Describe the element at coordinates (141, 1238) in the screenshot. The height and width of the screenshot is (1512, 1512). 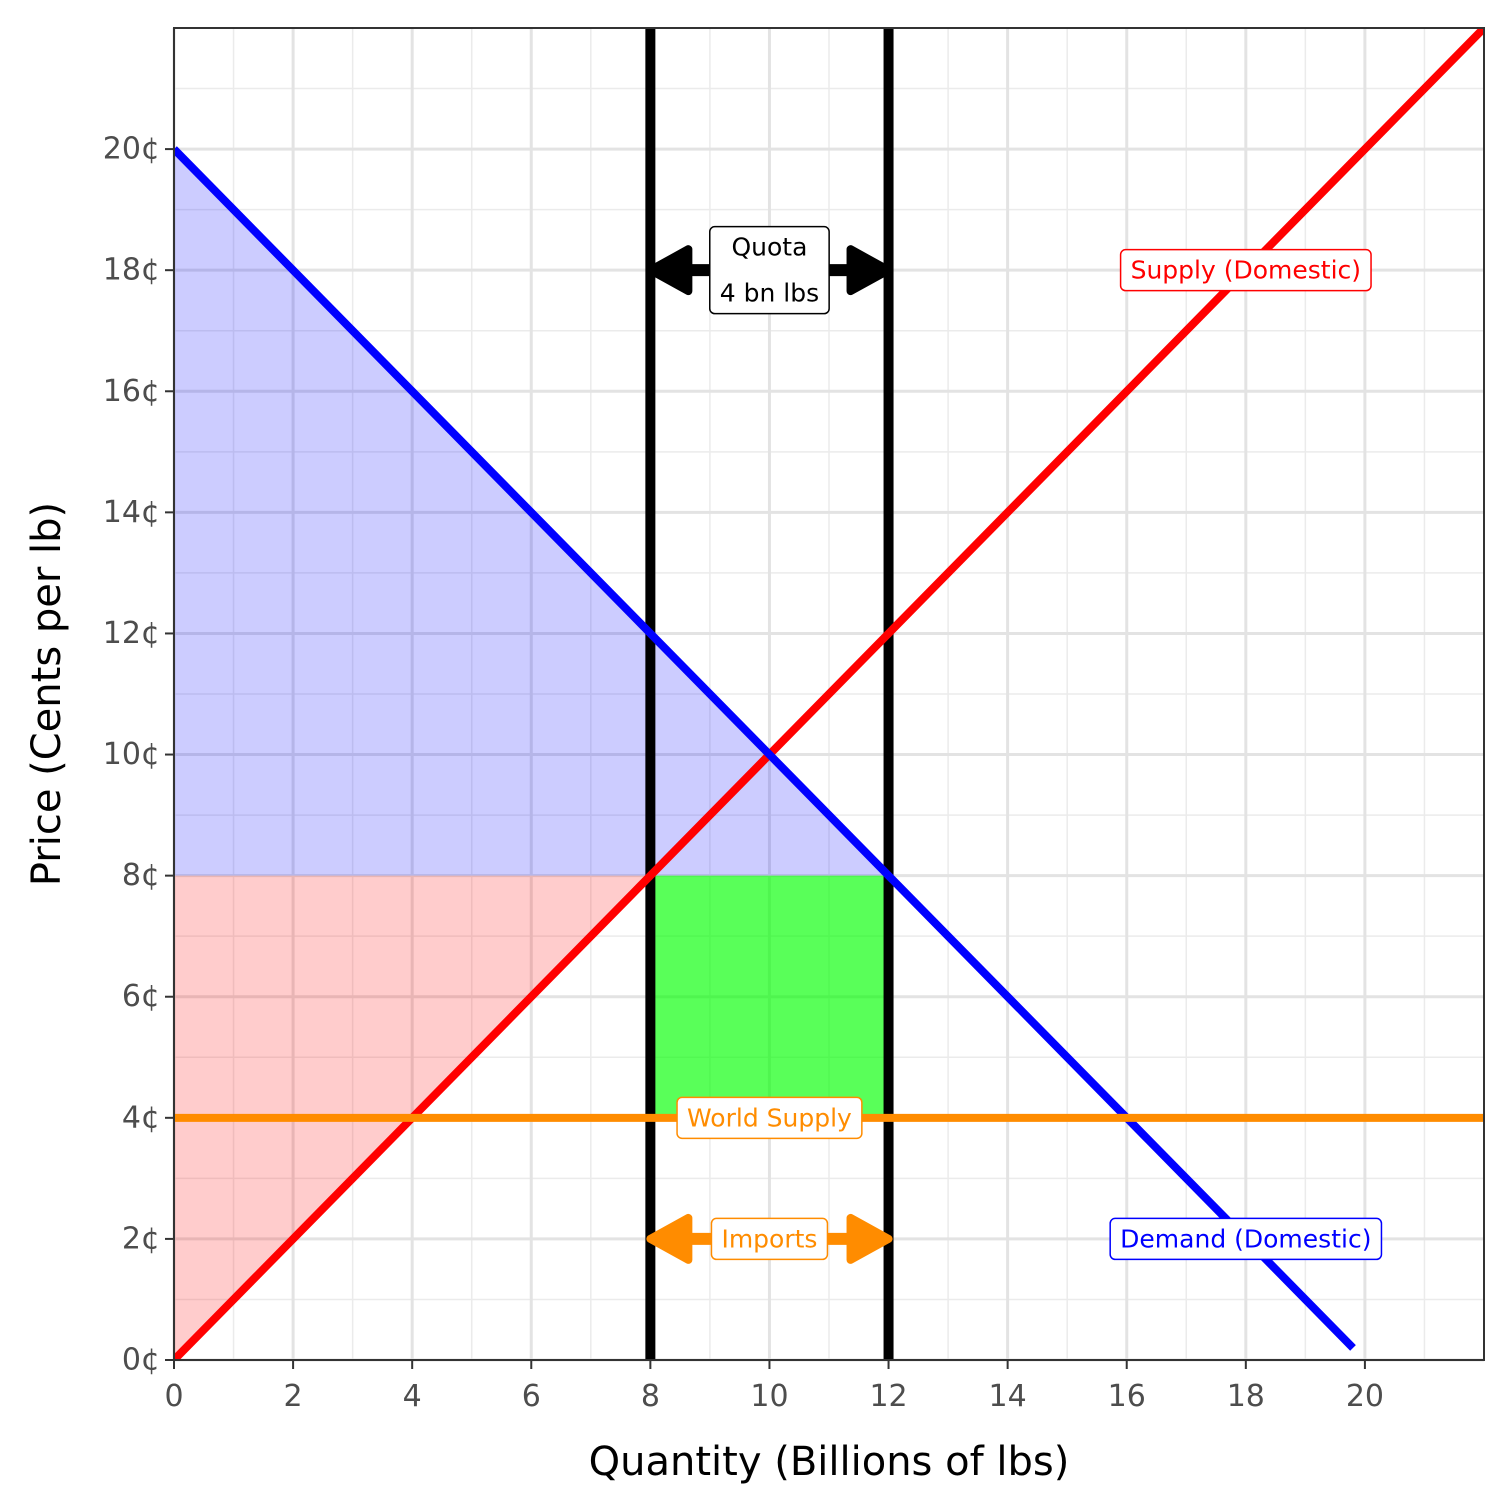
I see `y-tick-label: 2¢` at that location.